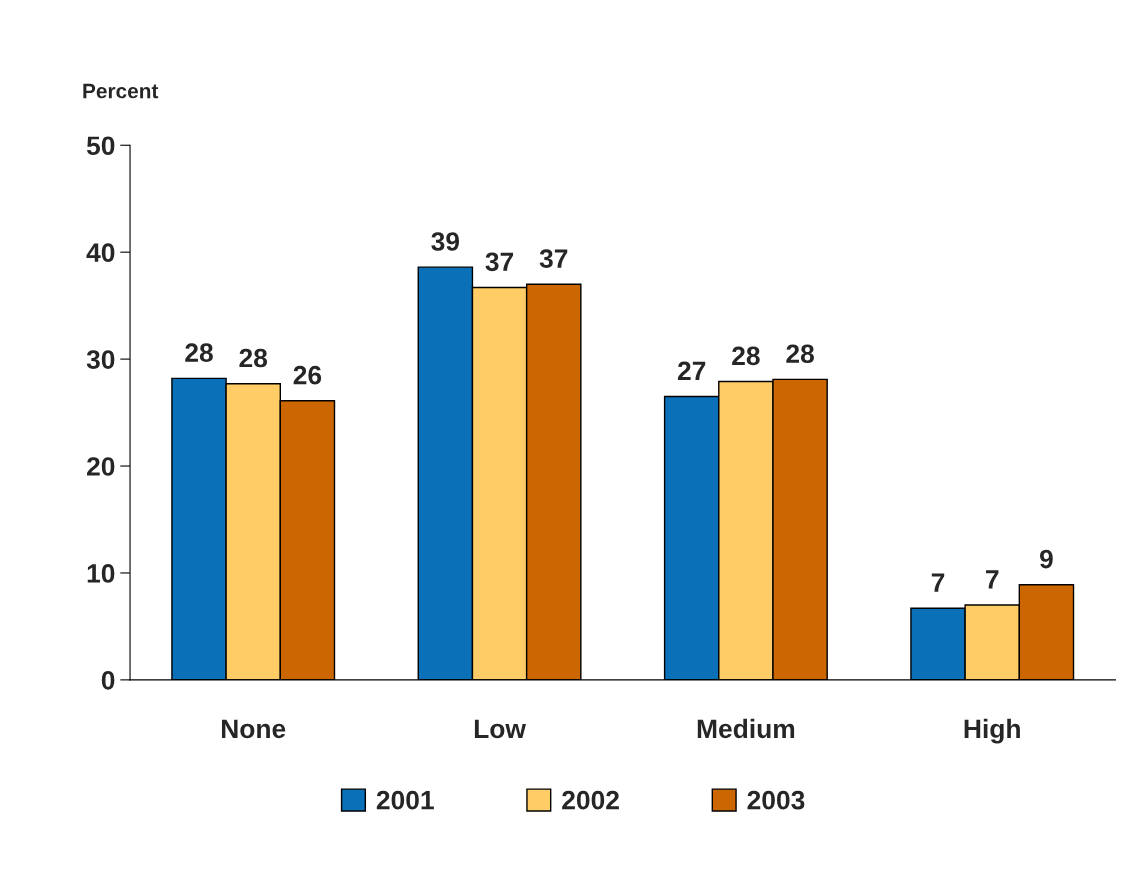 The height and width of the screenshot is (875, 1121). Describe the element at coordinates (1046, 559) in the screenshot. I see `data-label: 9` at that location.